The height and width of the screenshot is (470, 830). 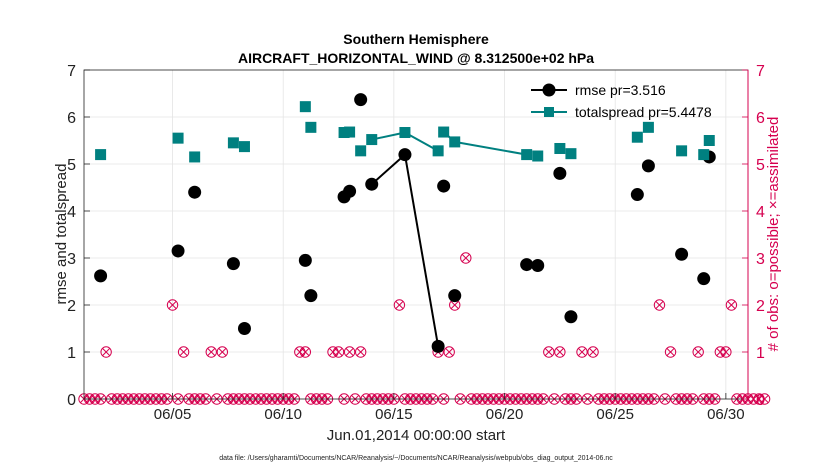 What do you see at coordinates (760, 71) in the screenshot?
I see `y-tick-label-right: 7` at bounding box center [760, 71].